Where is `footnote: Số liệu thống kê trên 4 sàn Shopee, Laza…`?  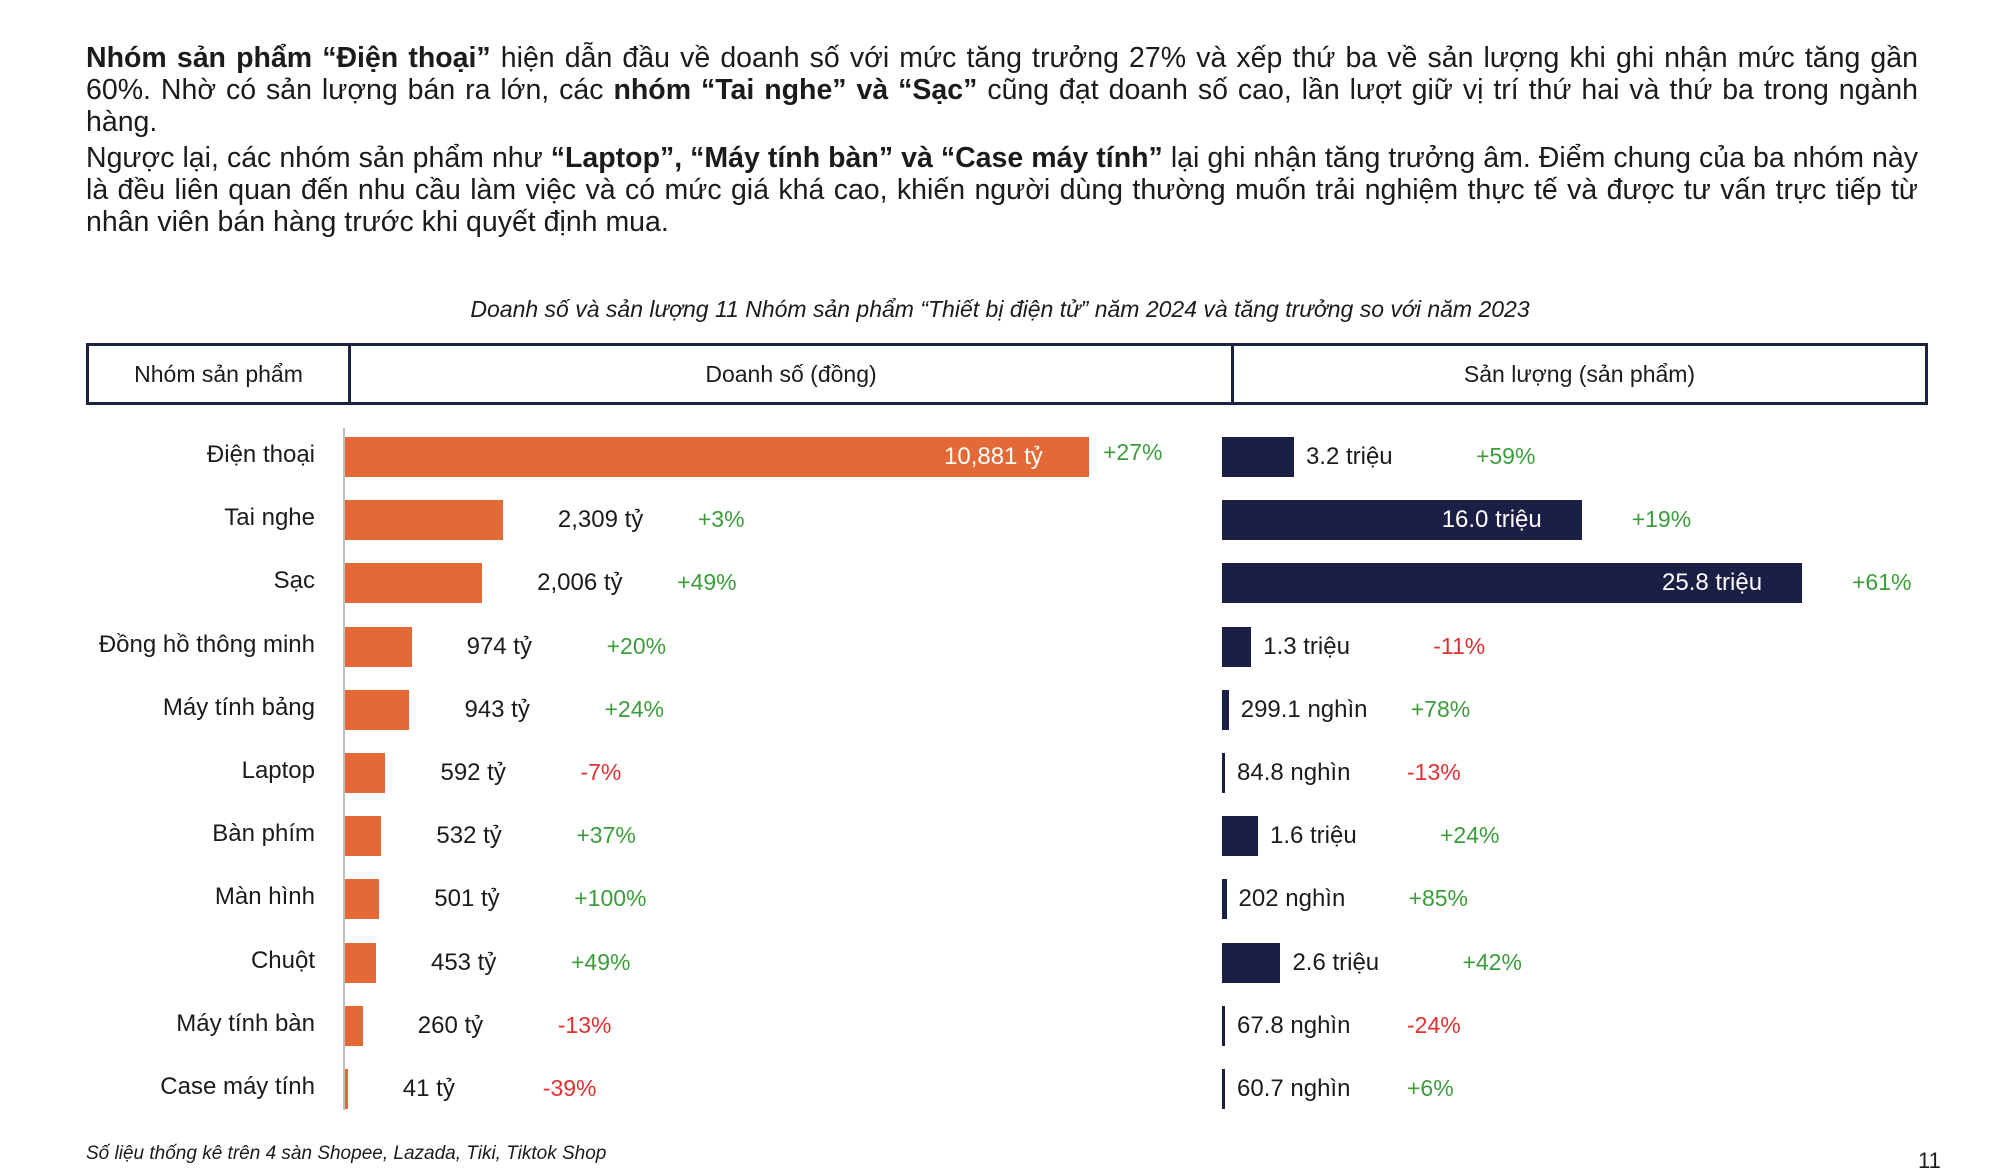 footnote: Số liệu thống kê trên 4 sàn Shopee, Laza… is located at coordinates (346, 1153).